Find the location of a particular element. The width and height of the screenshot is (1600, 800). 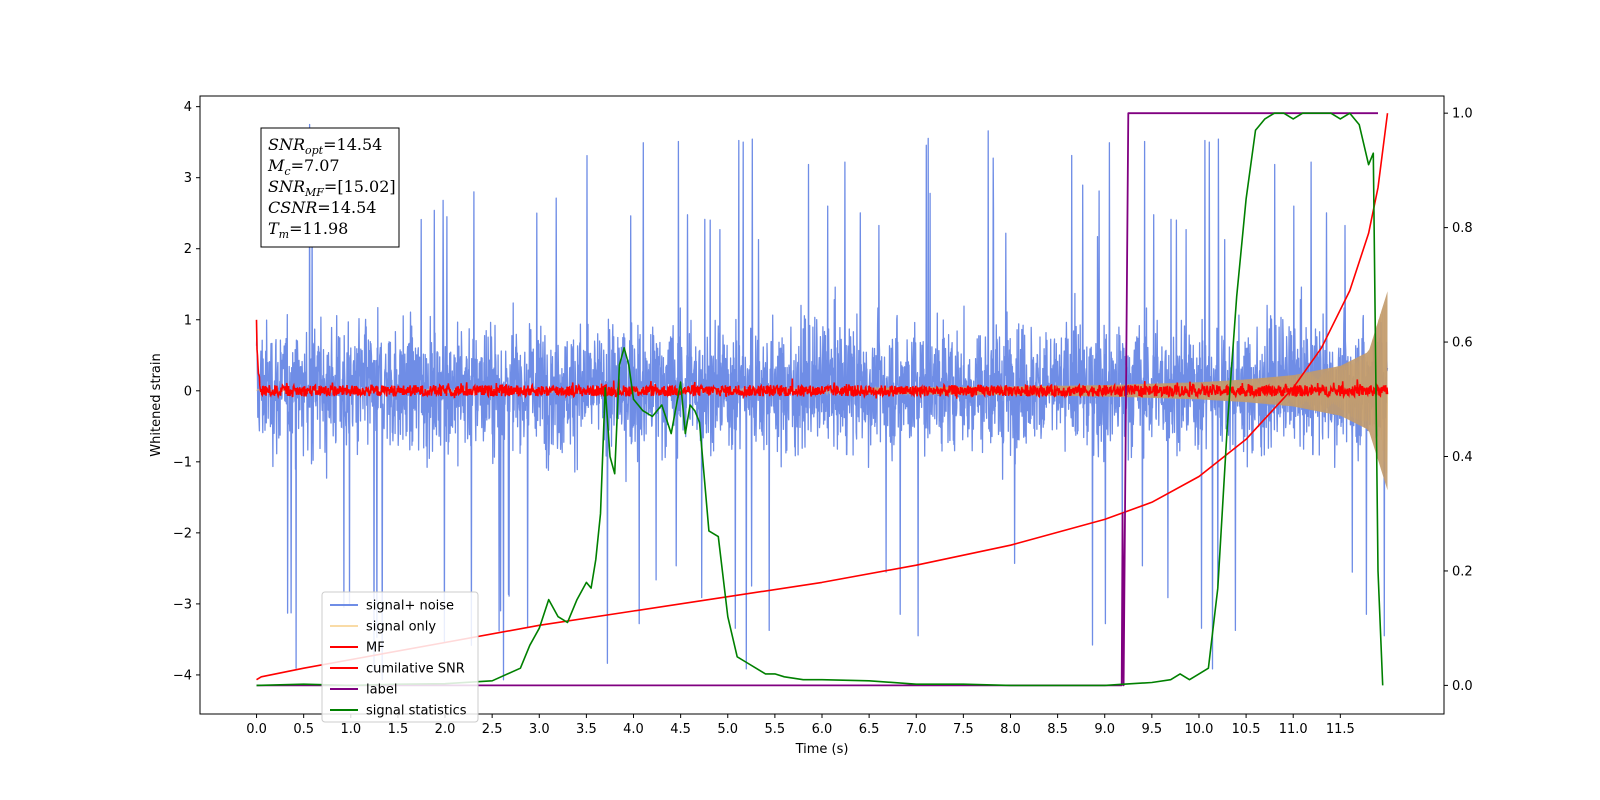

annotation-line: SNRopt=14.54 is located at coordinates (325, 146).